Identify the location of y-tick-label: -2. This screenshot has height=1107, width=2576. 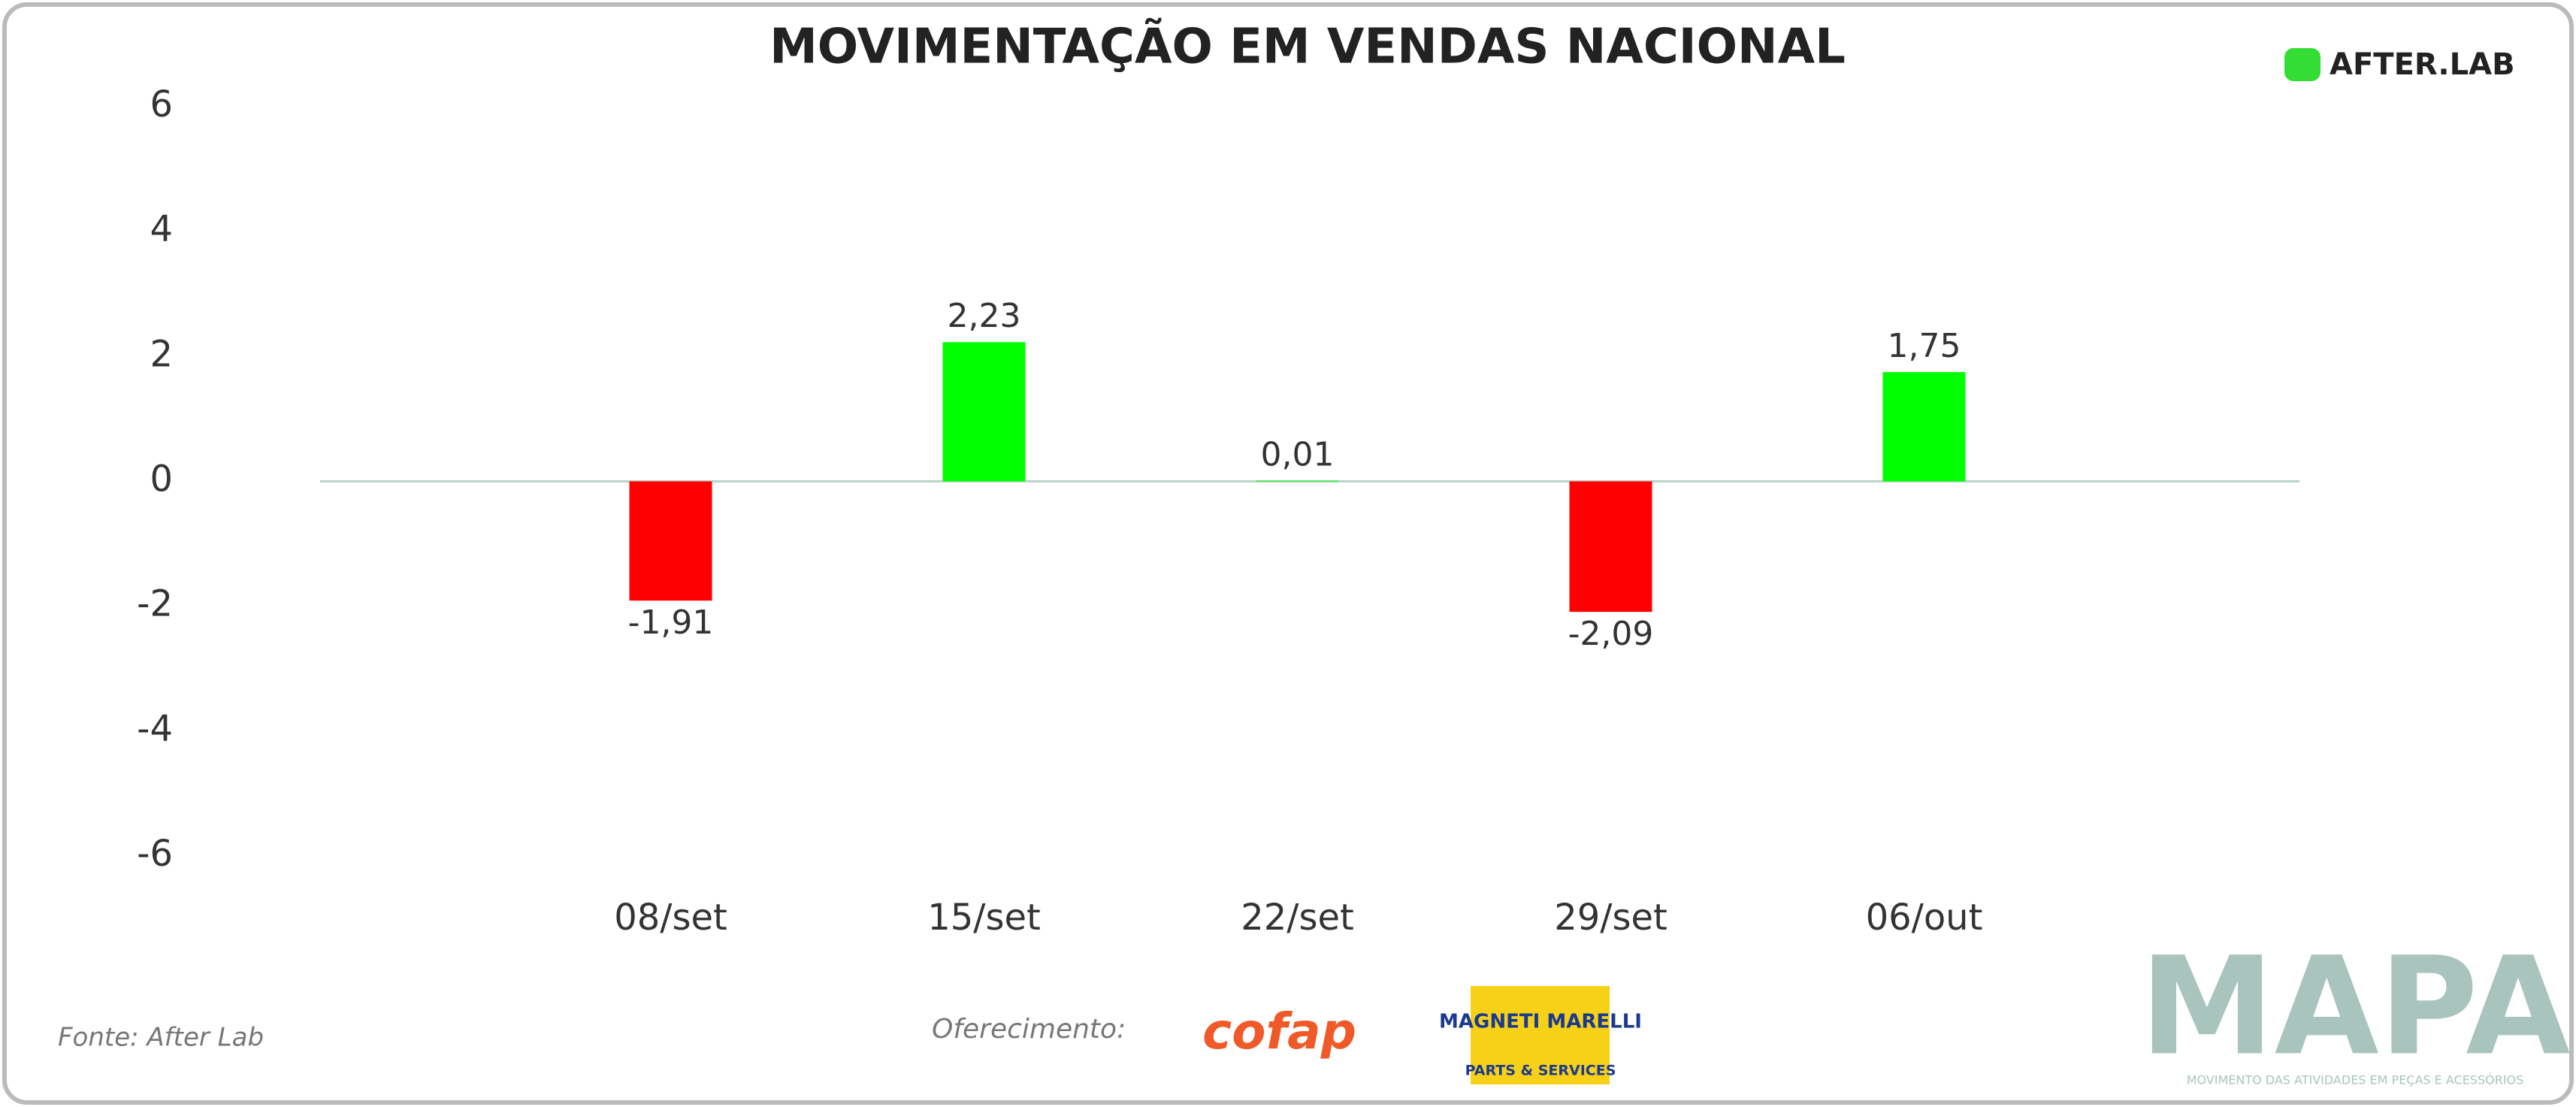
(155, 604).